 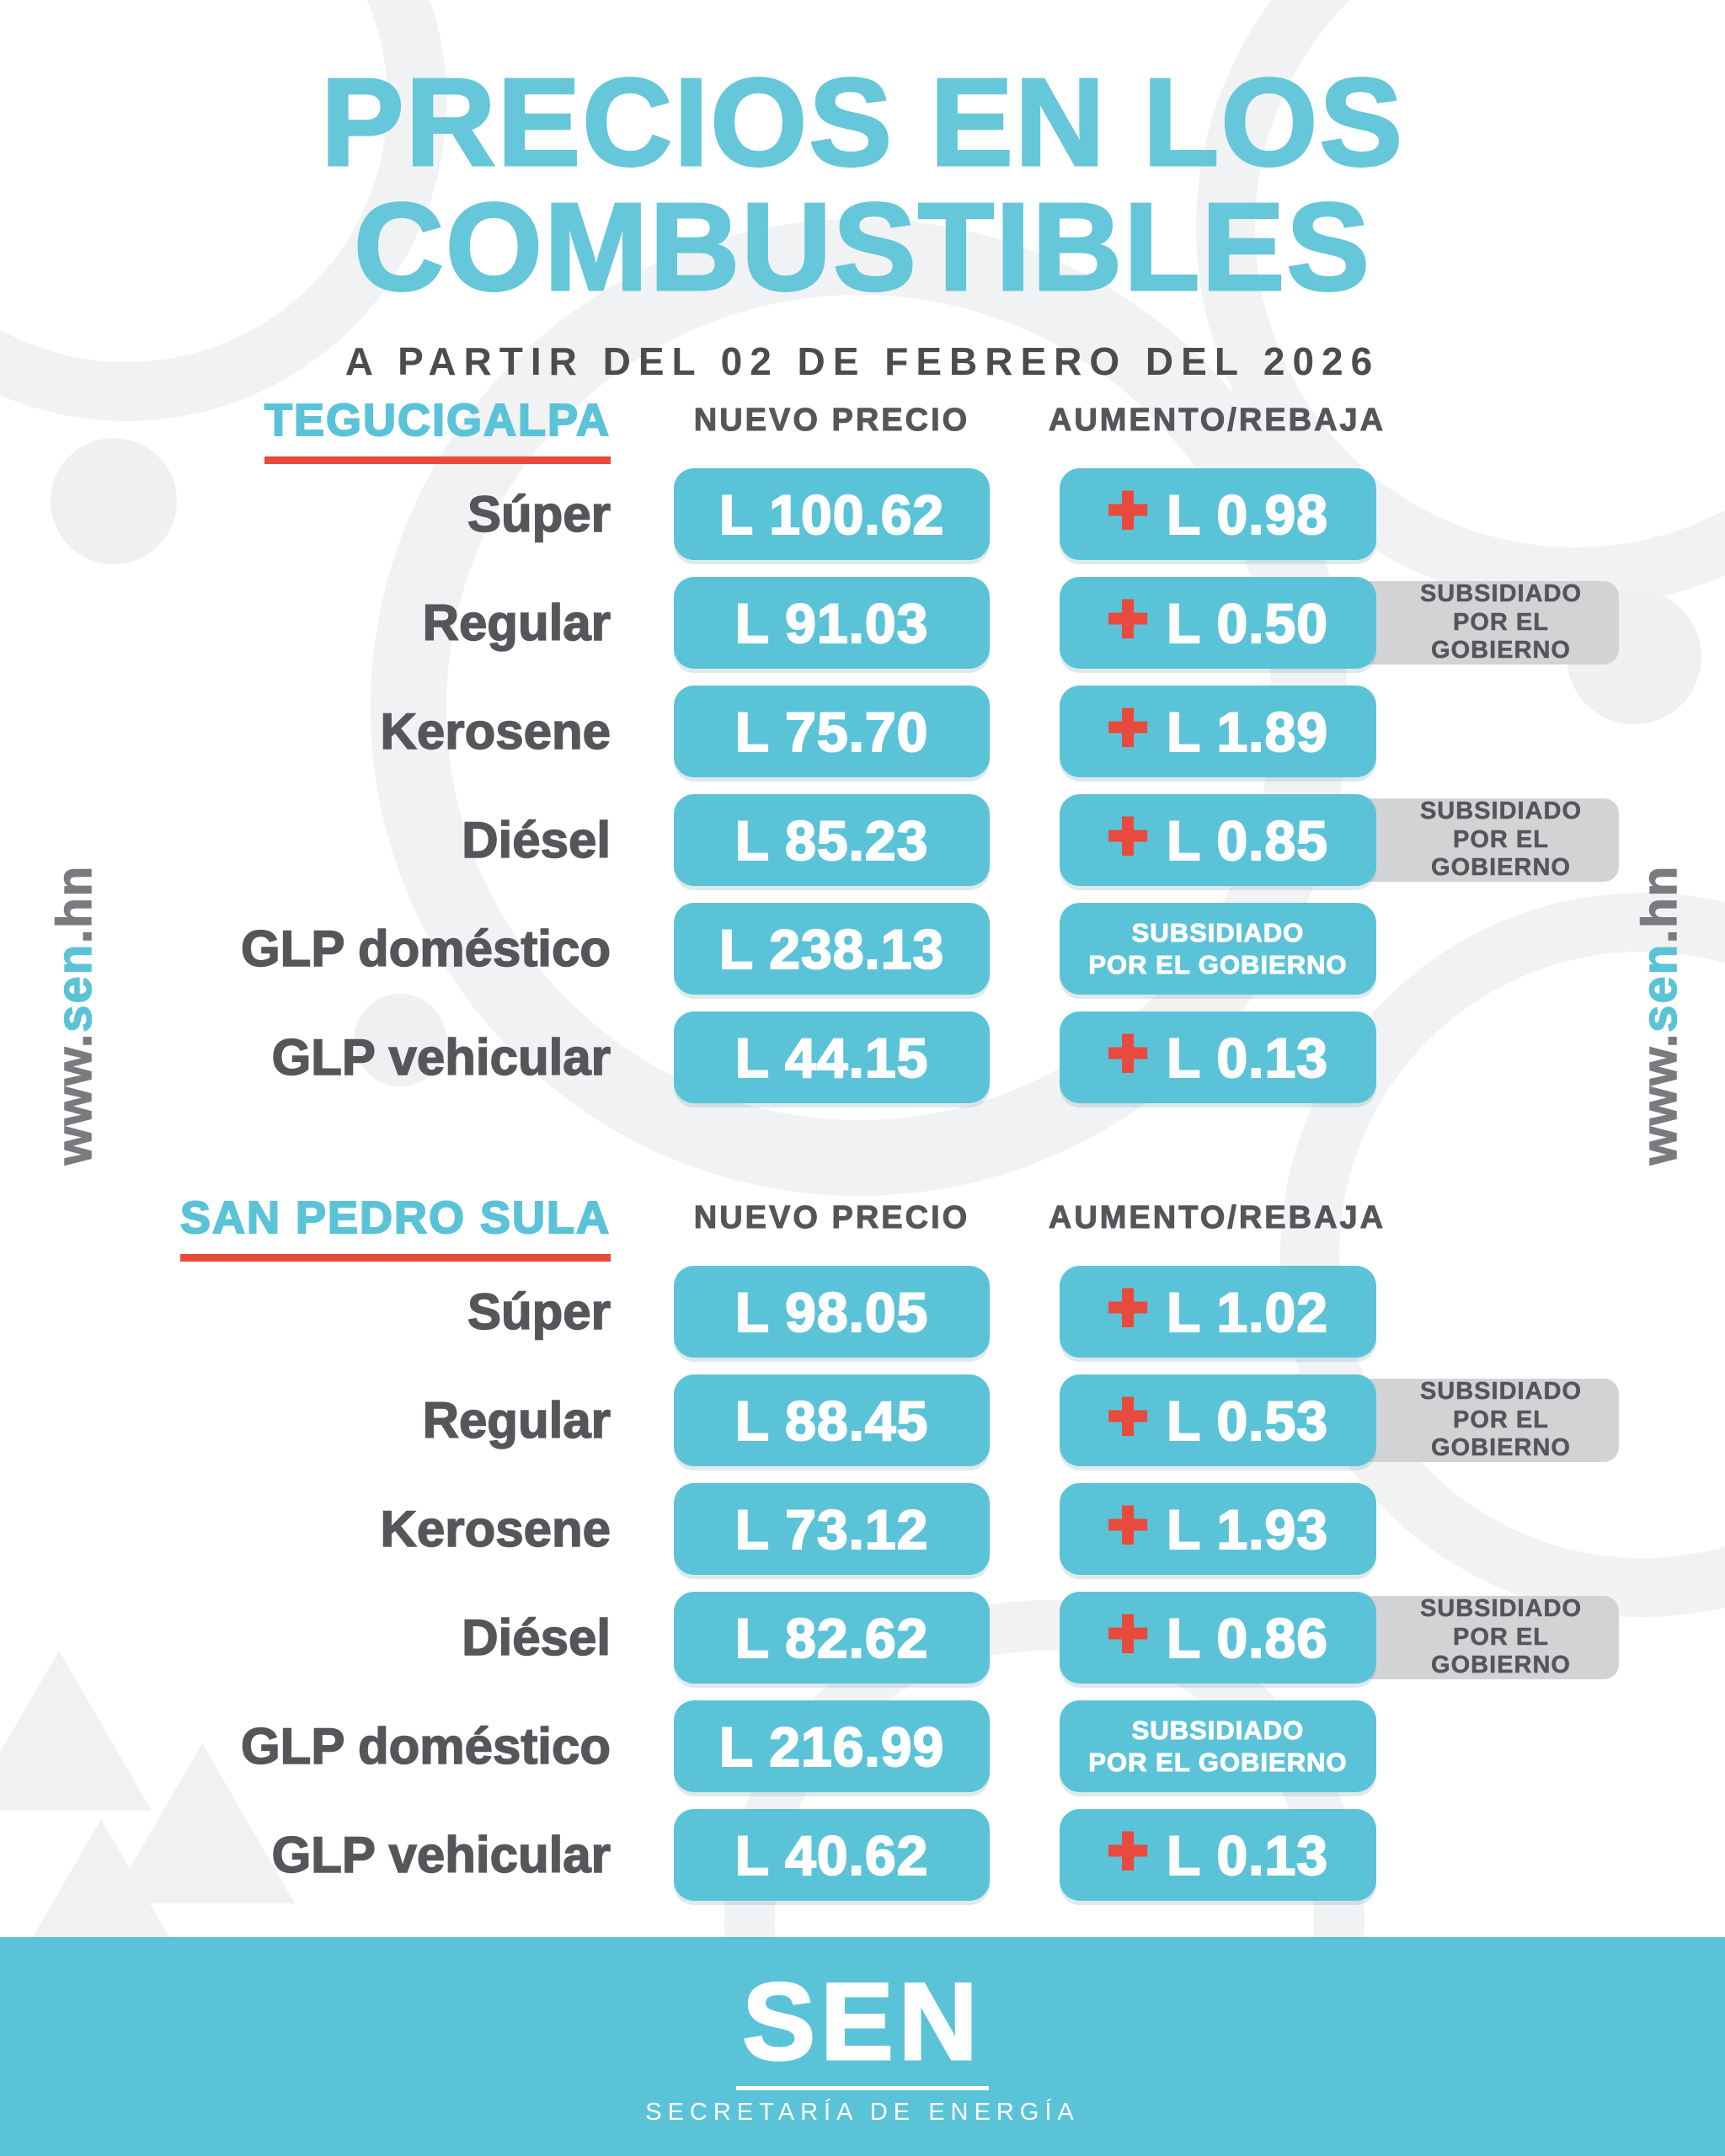 I want to click on price-box: L 40.62, so click(x=832, y=1855).